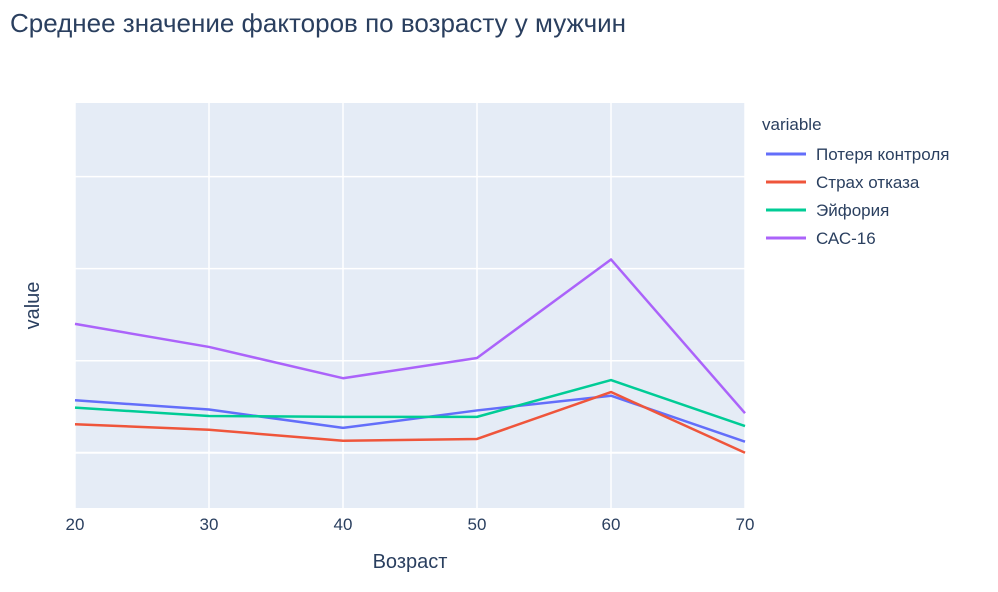  I want to click on legend-item-0: Потеря контроля, so click(857, 154).